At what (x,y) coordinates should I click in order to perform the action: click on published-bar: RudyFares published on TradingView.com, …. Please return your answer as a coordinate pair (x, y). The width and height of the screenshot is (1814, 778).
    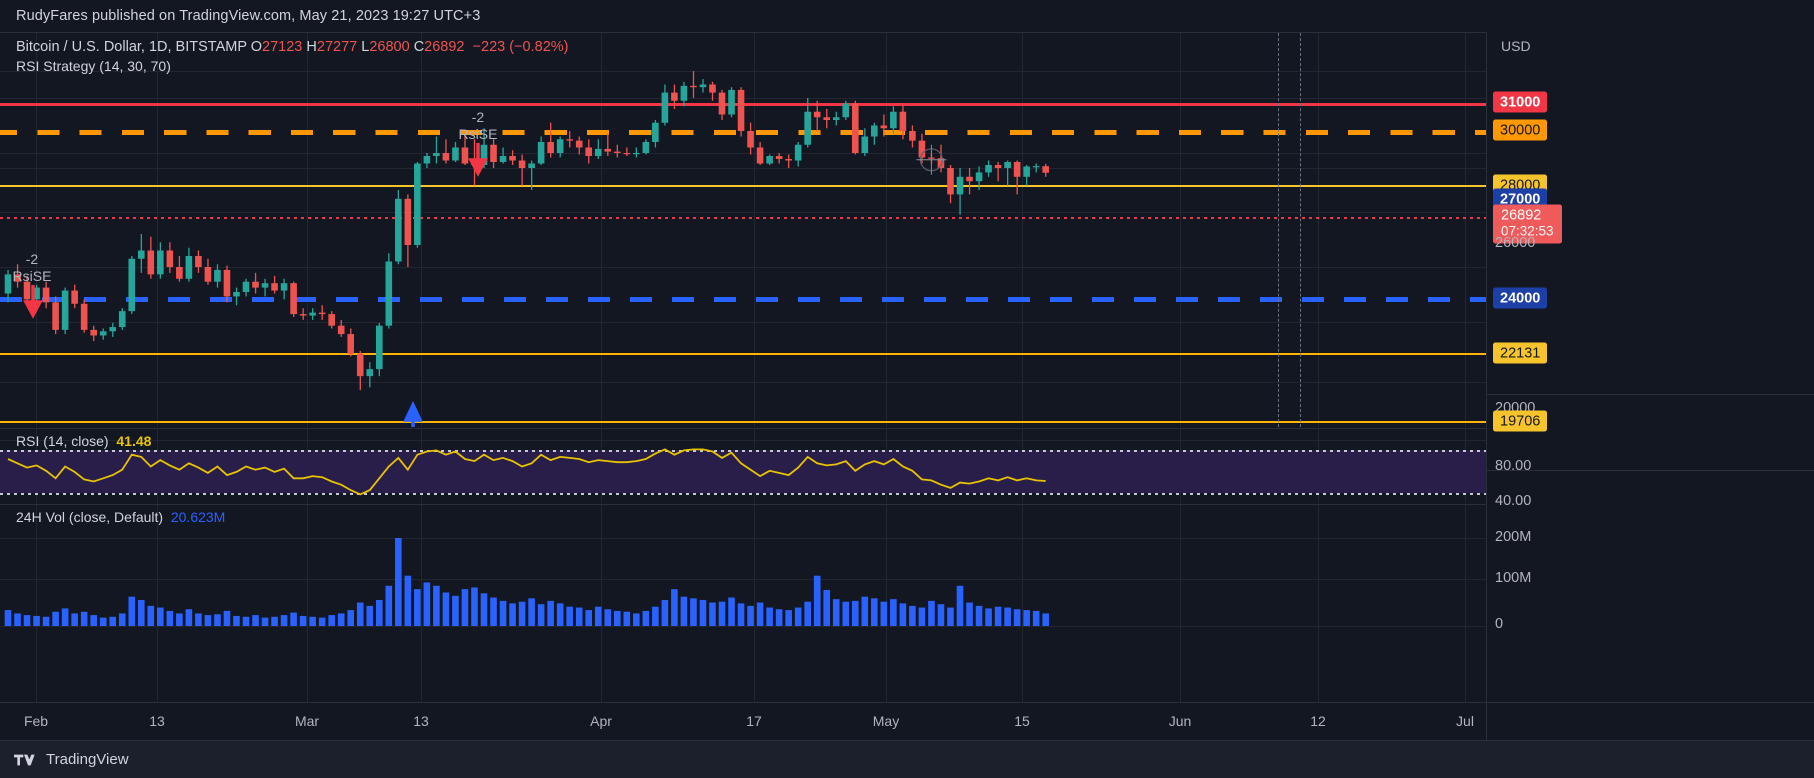
    Looking at the image, I should click on (907, 16).